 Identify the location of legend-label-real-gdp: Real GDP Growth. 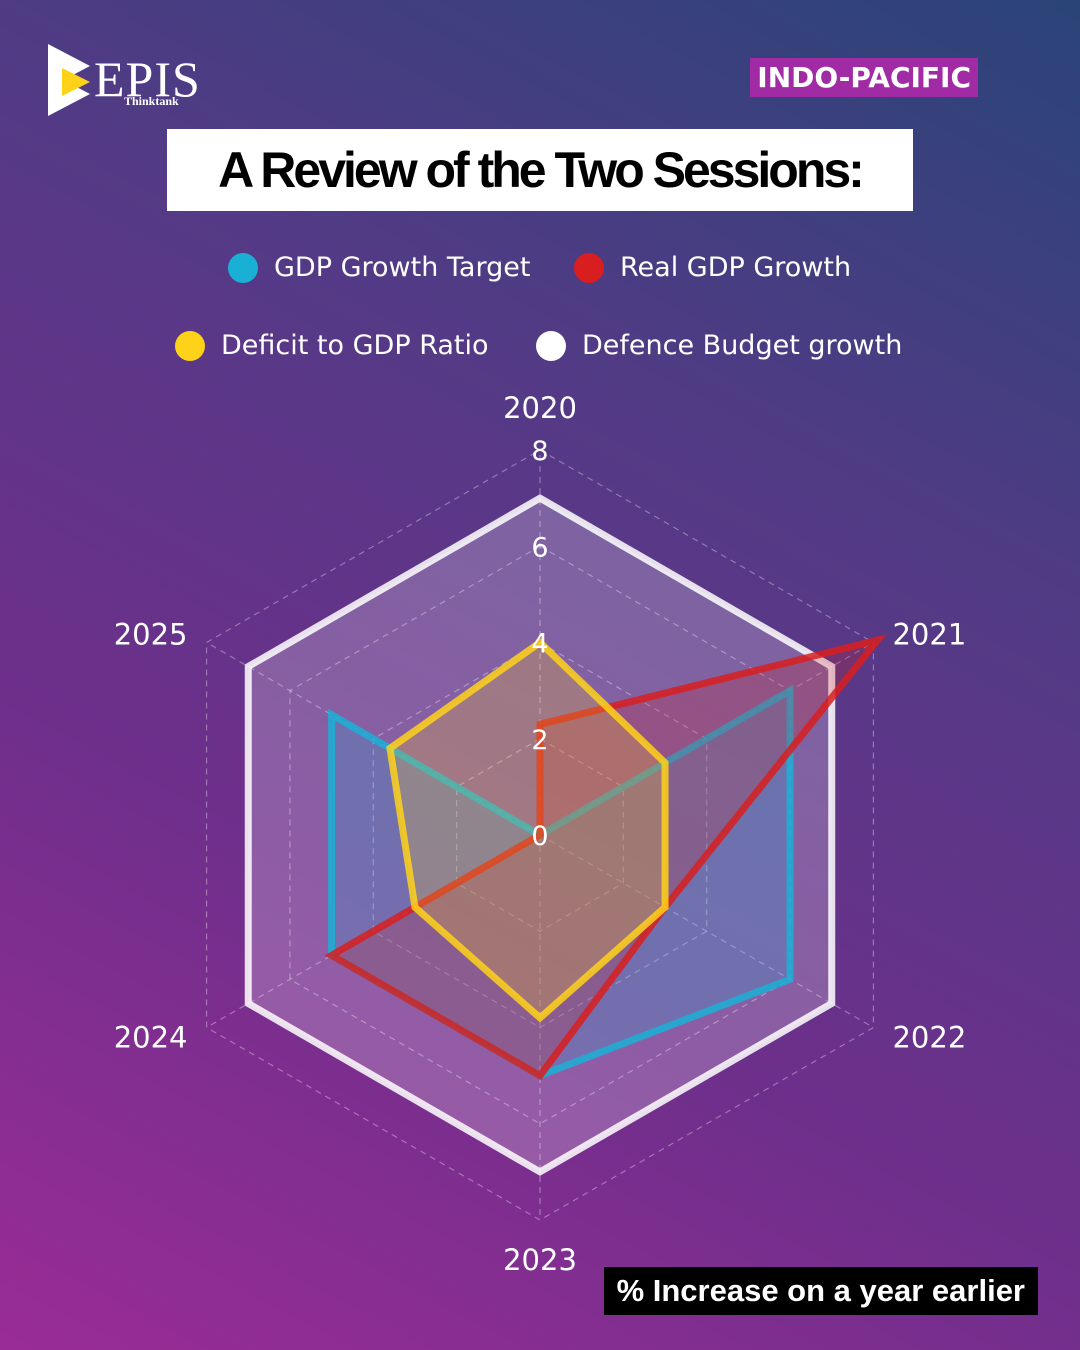
(736, 267).